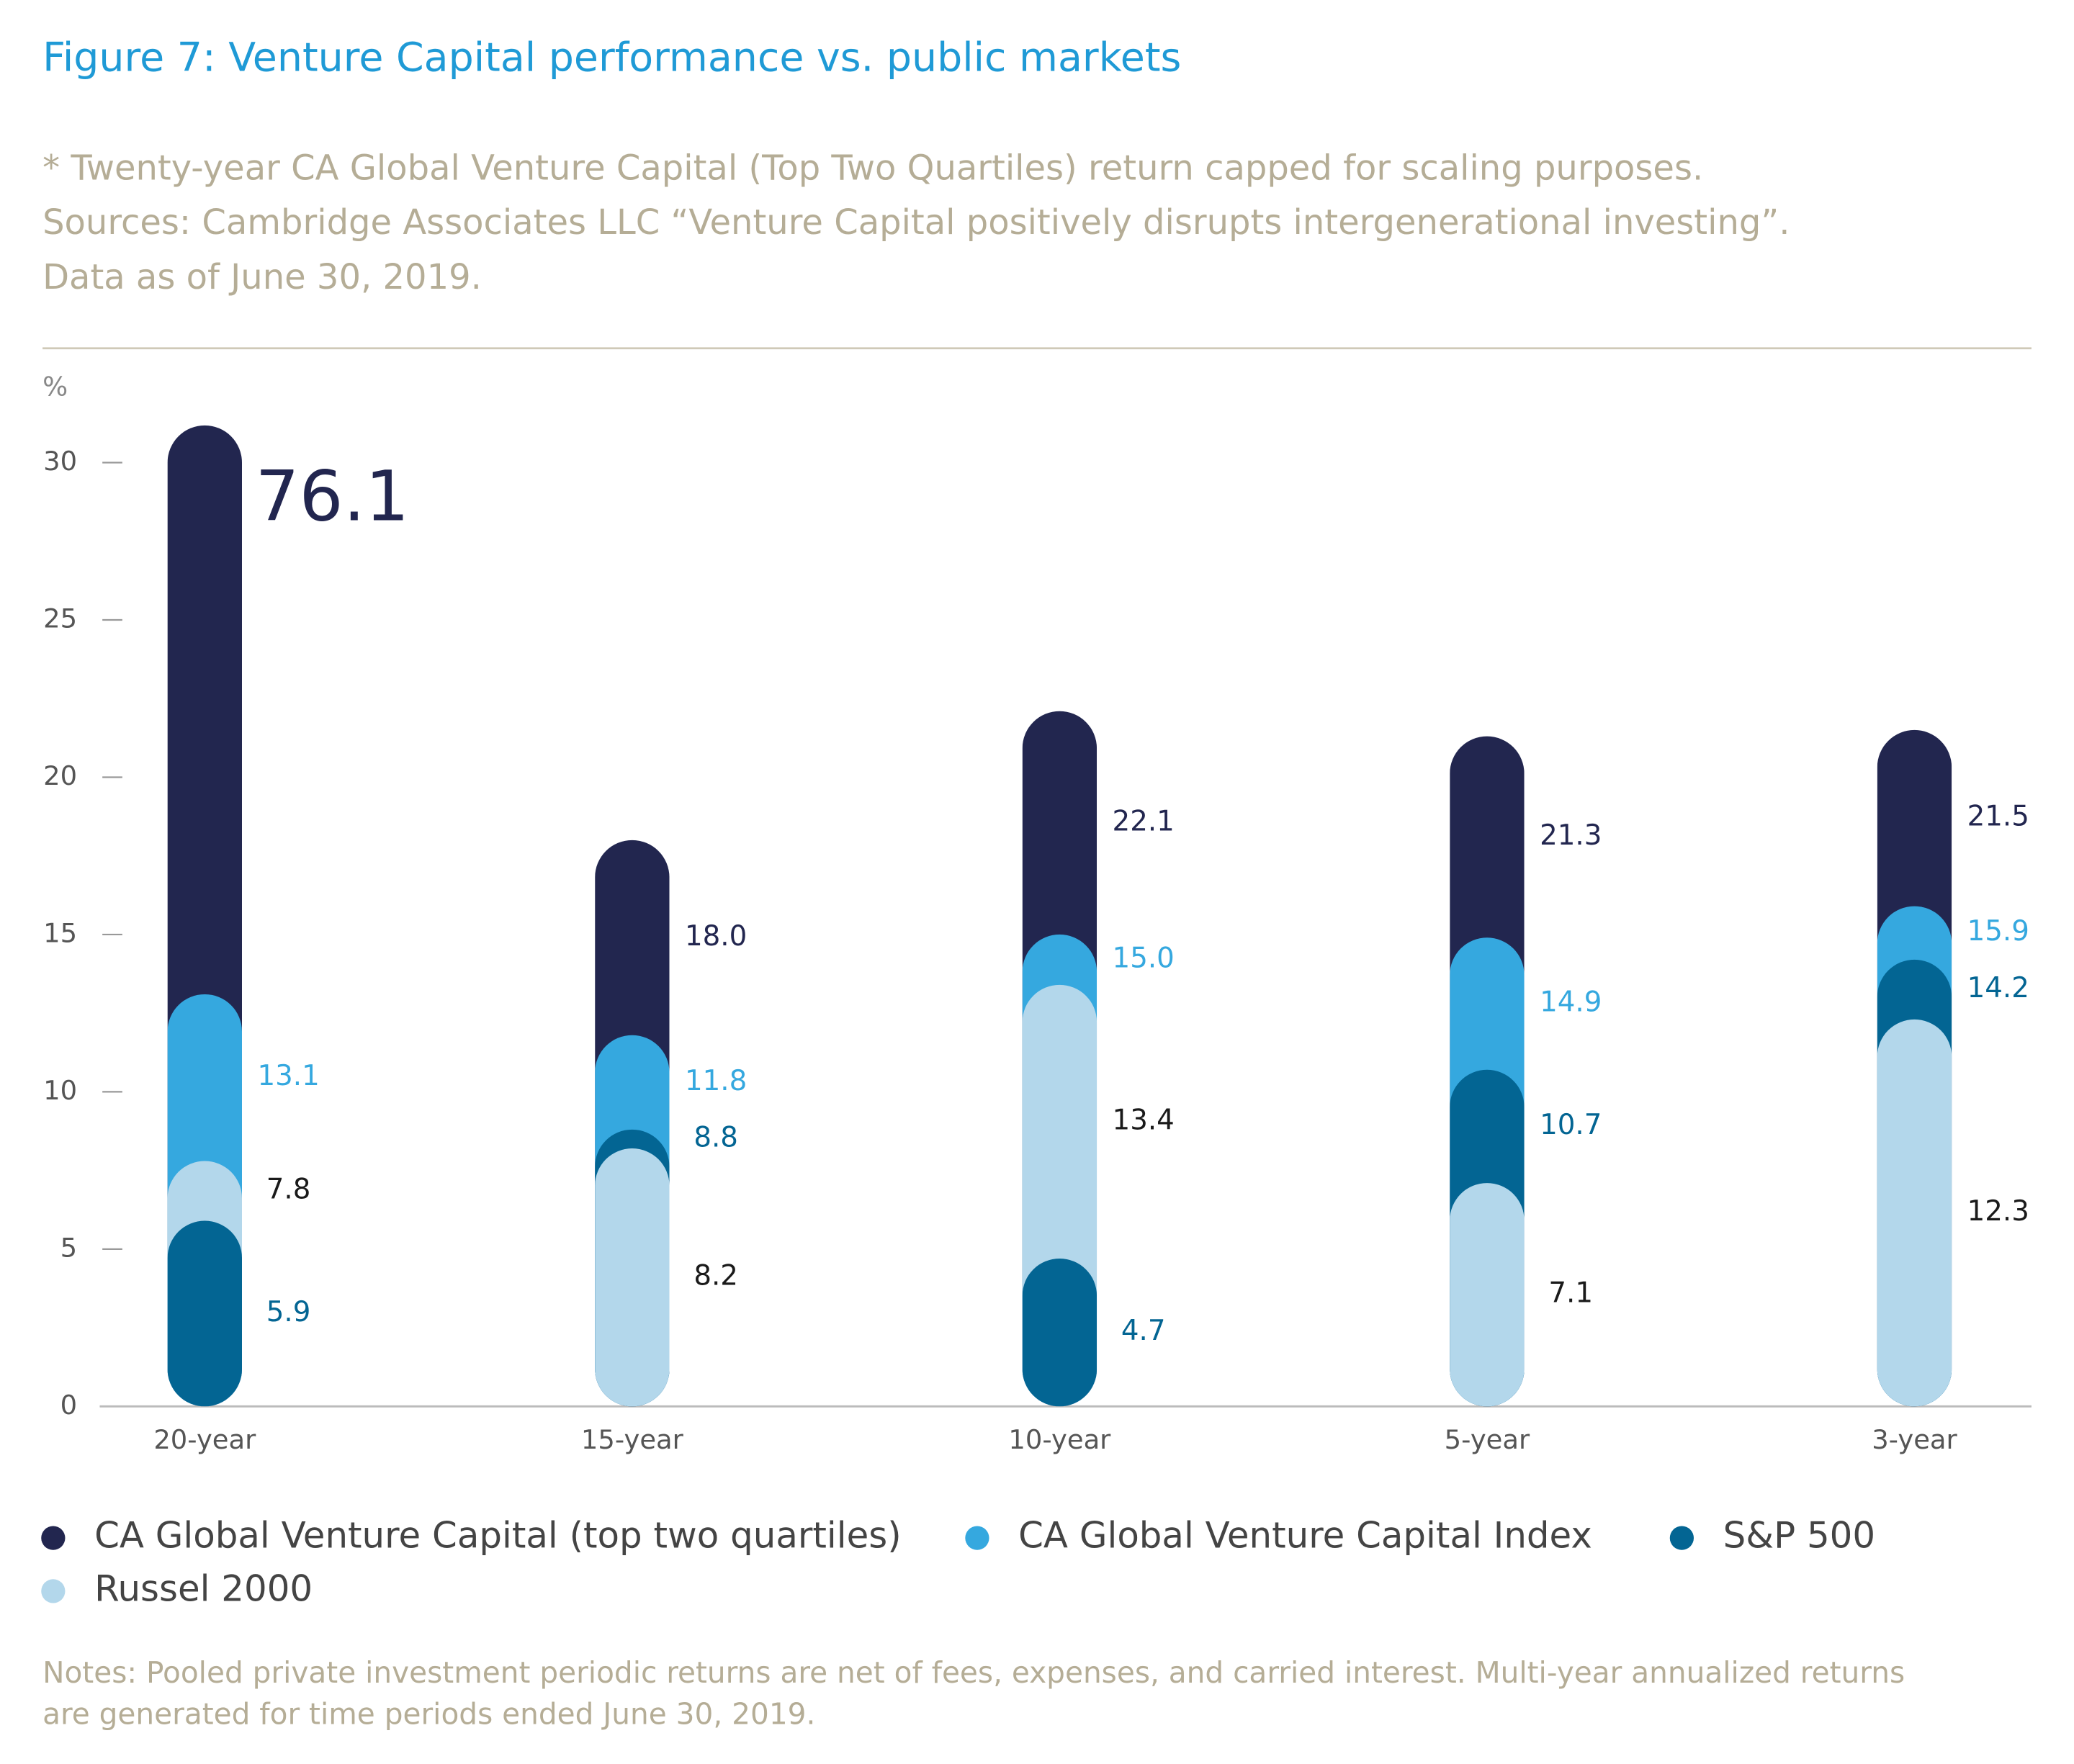 The image size is (2074, 1764). Describe the element at coordinates (60, 618) in the screenshot. I see `y-tick-label: 25` at that location.